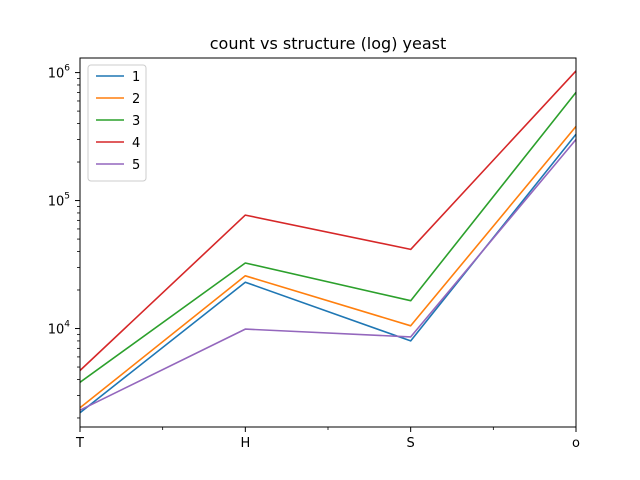 The image size is (640, 480). Describe the element at coordinates (79, 443) in the screenshot. I see `x-tick-label: T` at that location.